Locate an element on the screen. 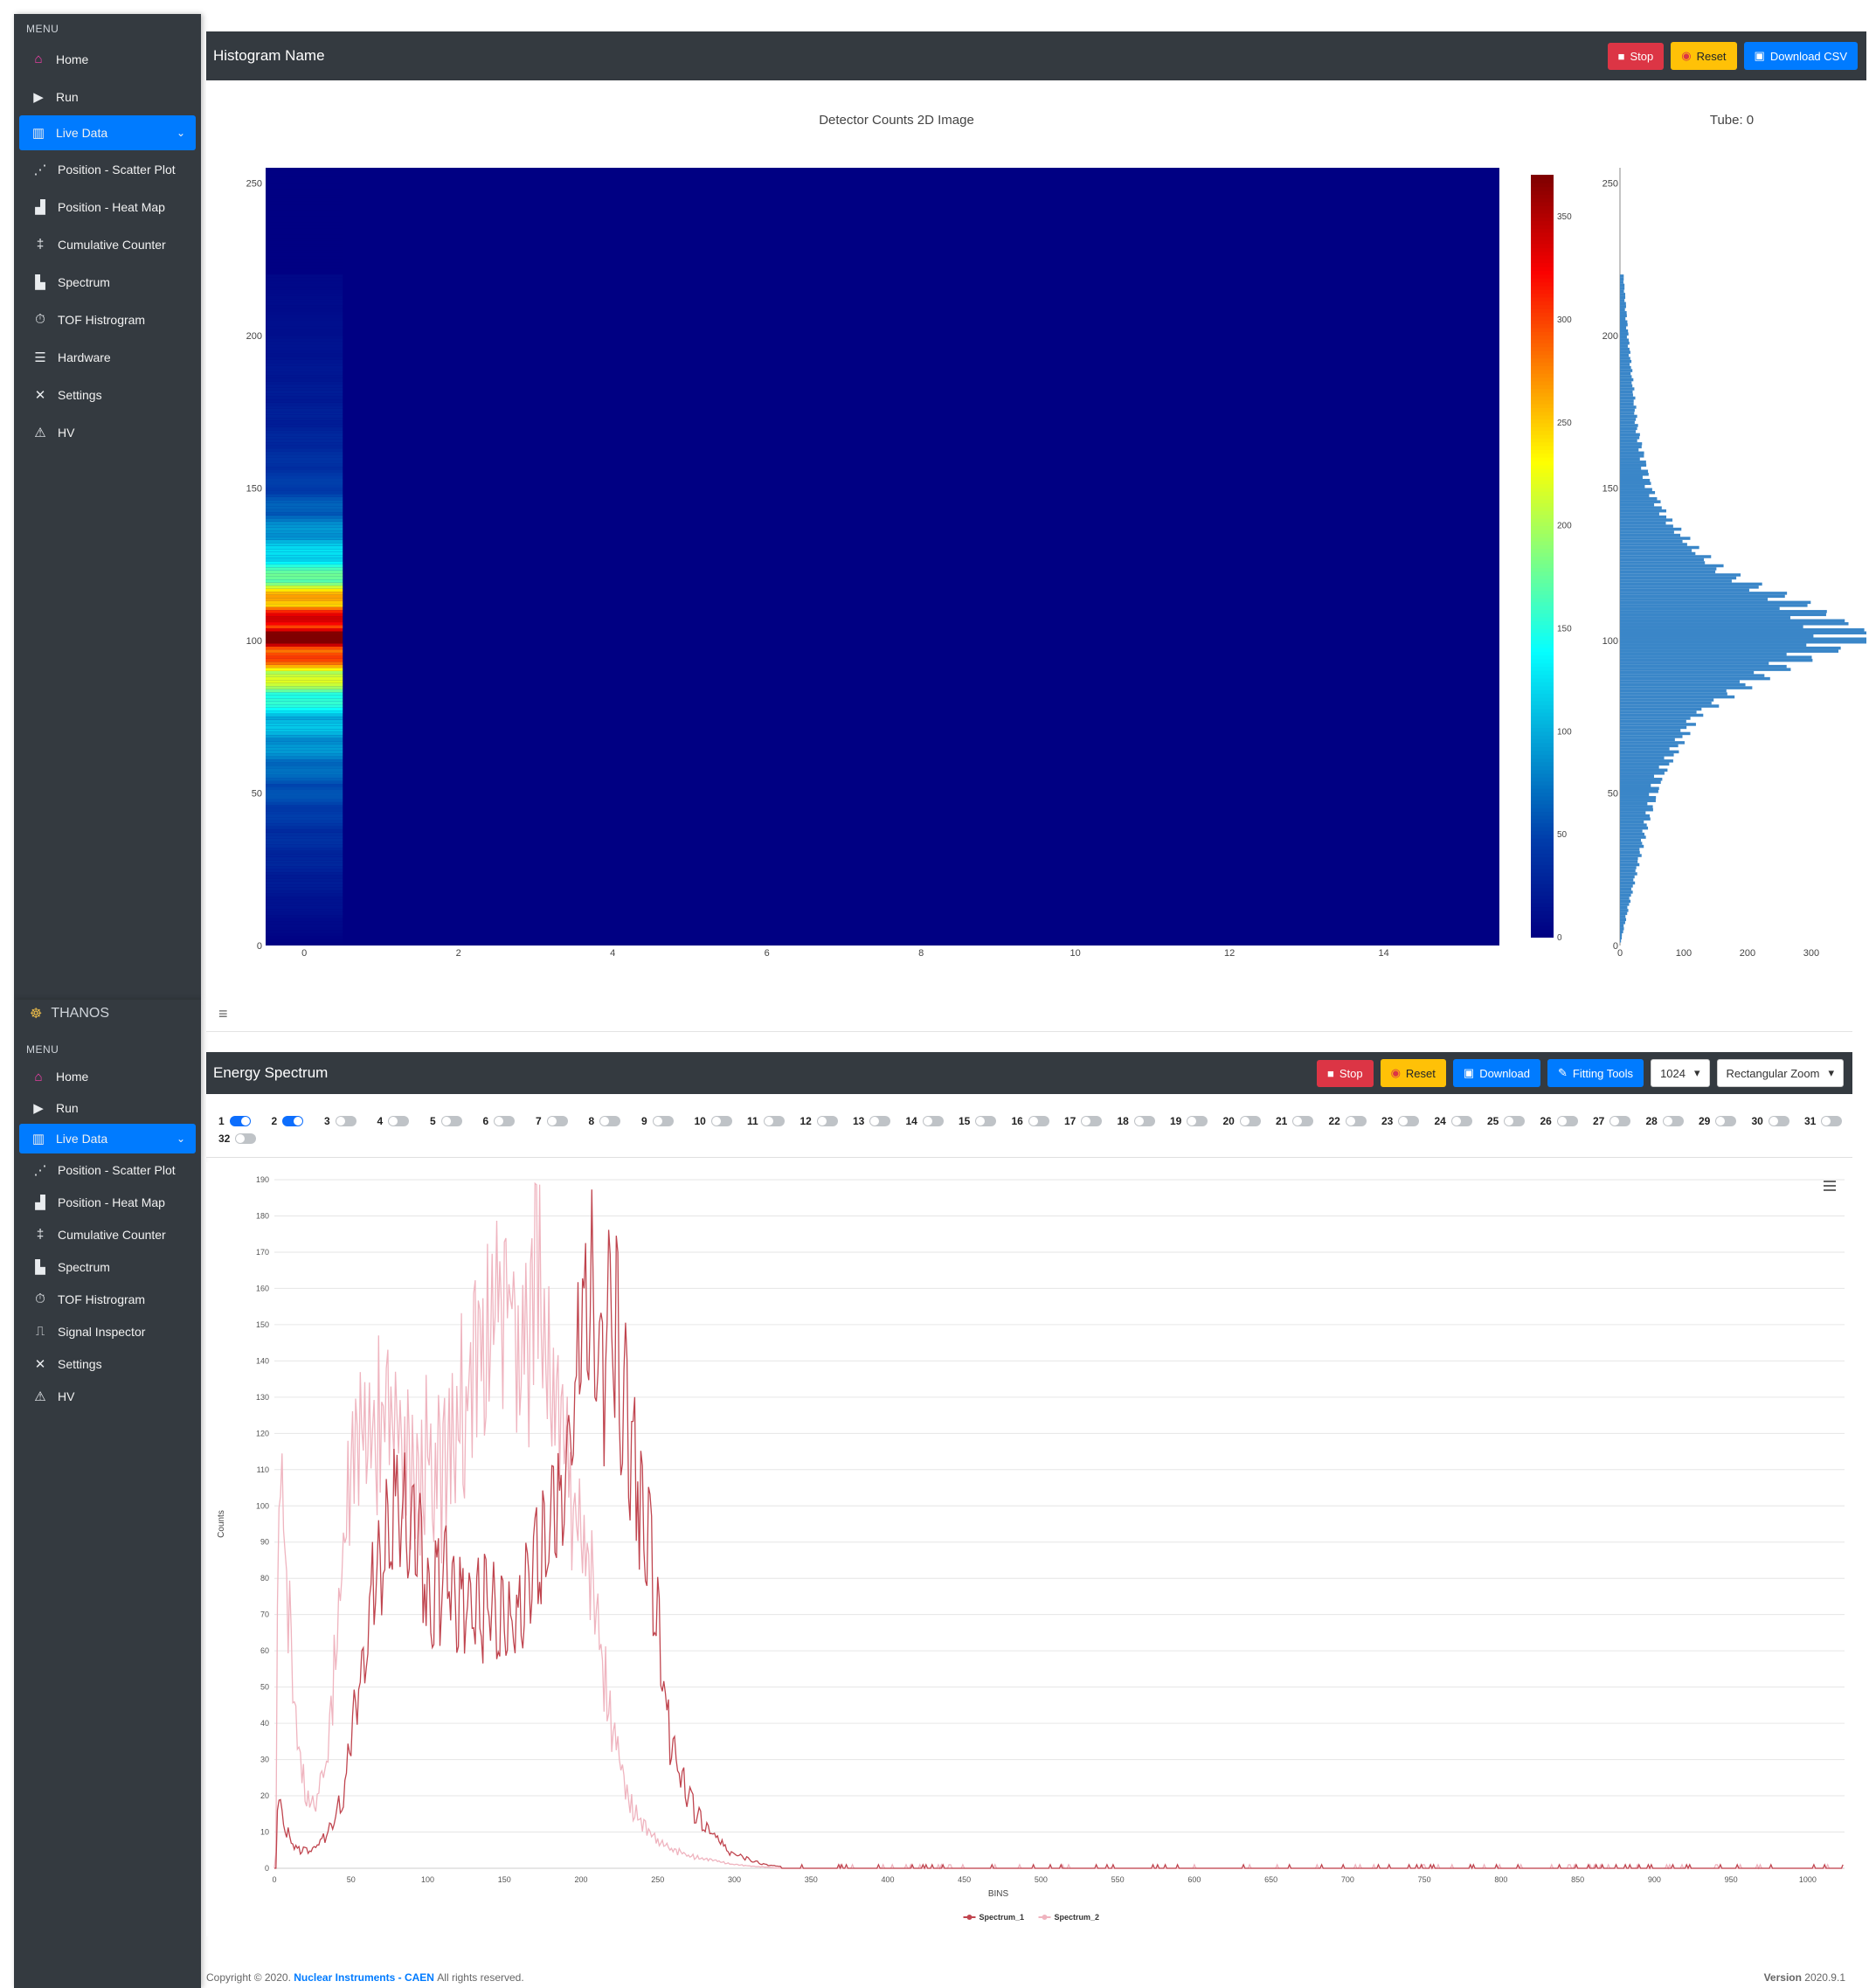 This screenshot has width=1869, height=1988. fitting-tools-button: ✎ Fitting Tools is located at coordinates (1595, 1073).